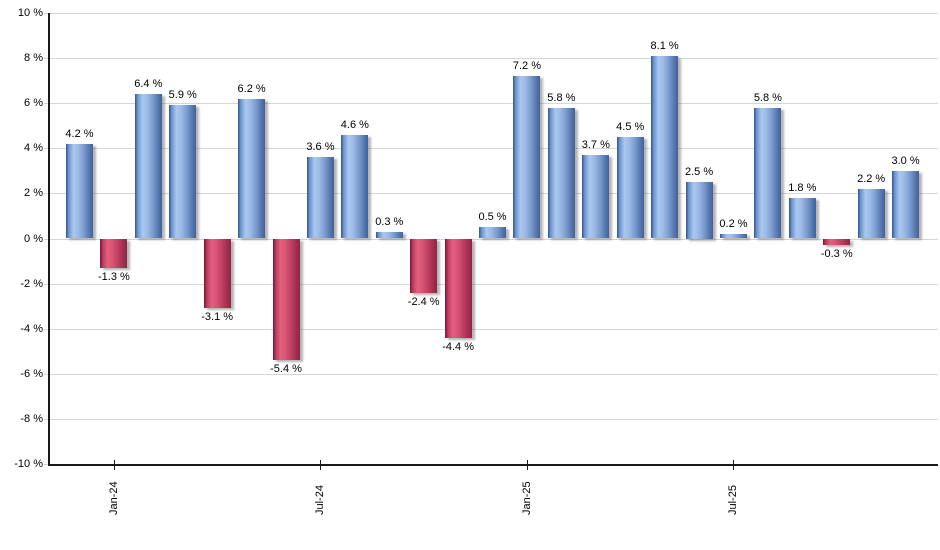 The image size is (940, 550). Describe the element at coordinates (33, 148) in the screenshot. I see `y-axis-label: 4 %` at that location.